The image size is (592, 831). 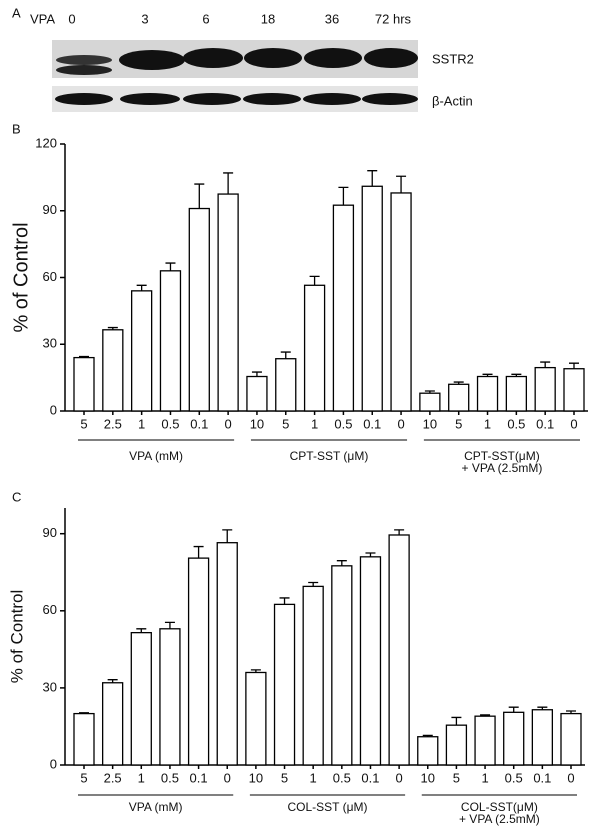 I want to click on panel-letter: B, so click(x=16, y=128).